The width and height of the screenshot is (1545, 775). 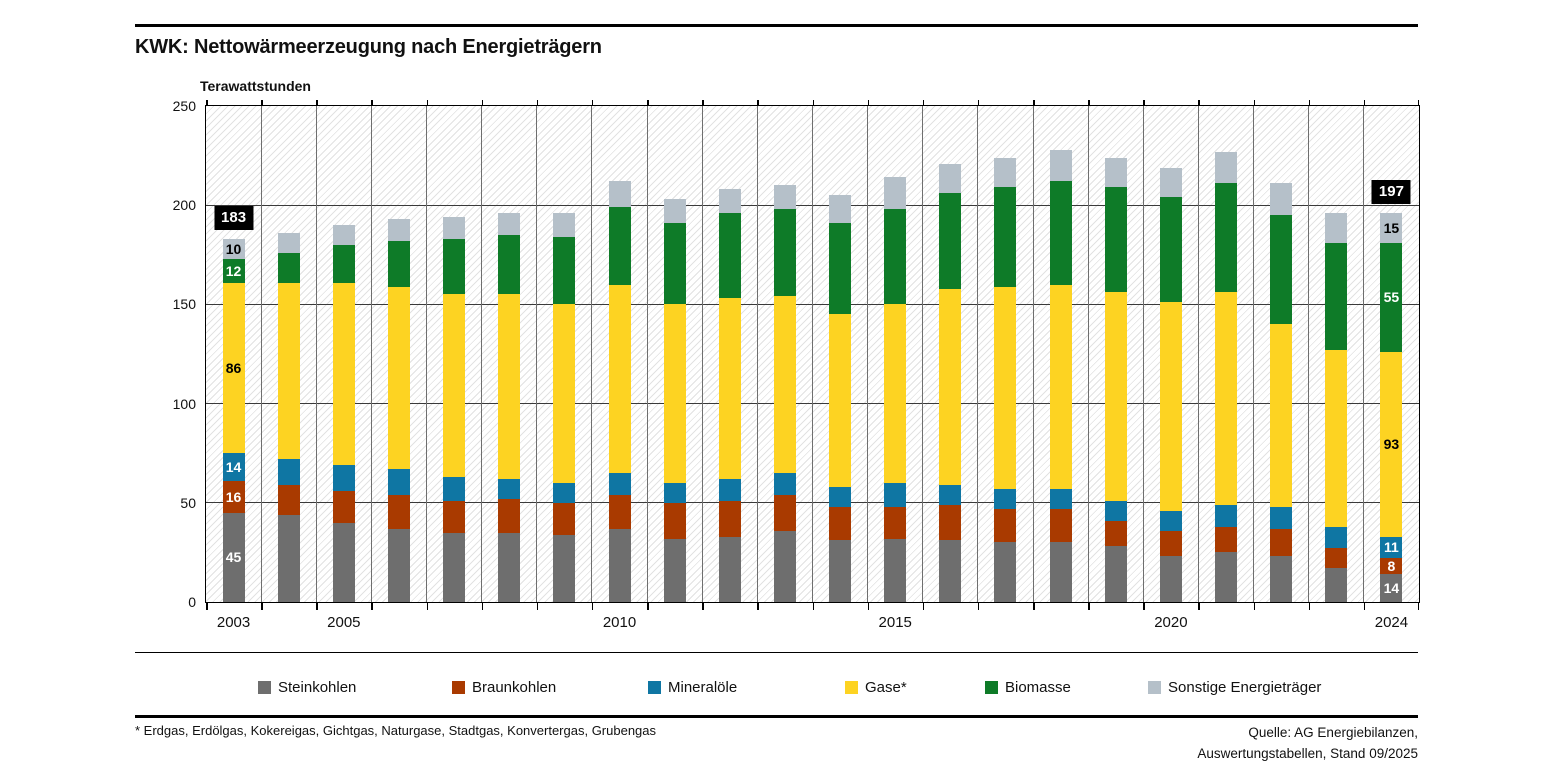 What do you see at coordinates (1307, 753) in the screenshot?
I see `source-line-2: Auswertungstabellen, Stand 09/2025` at bounding box center [1307, 753].